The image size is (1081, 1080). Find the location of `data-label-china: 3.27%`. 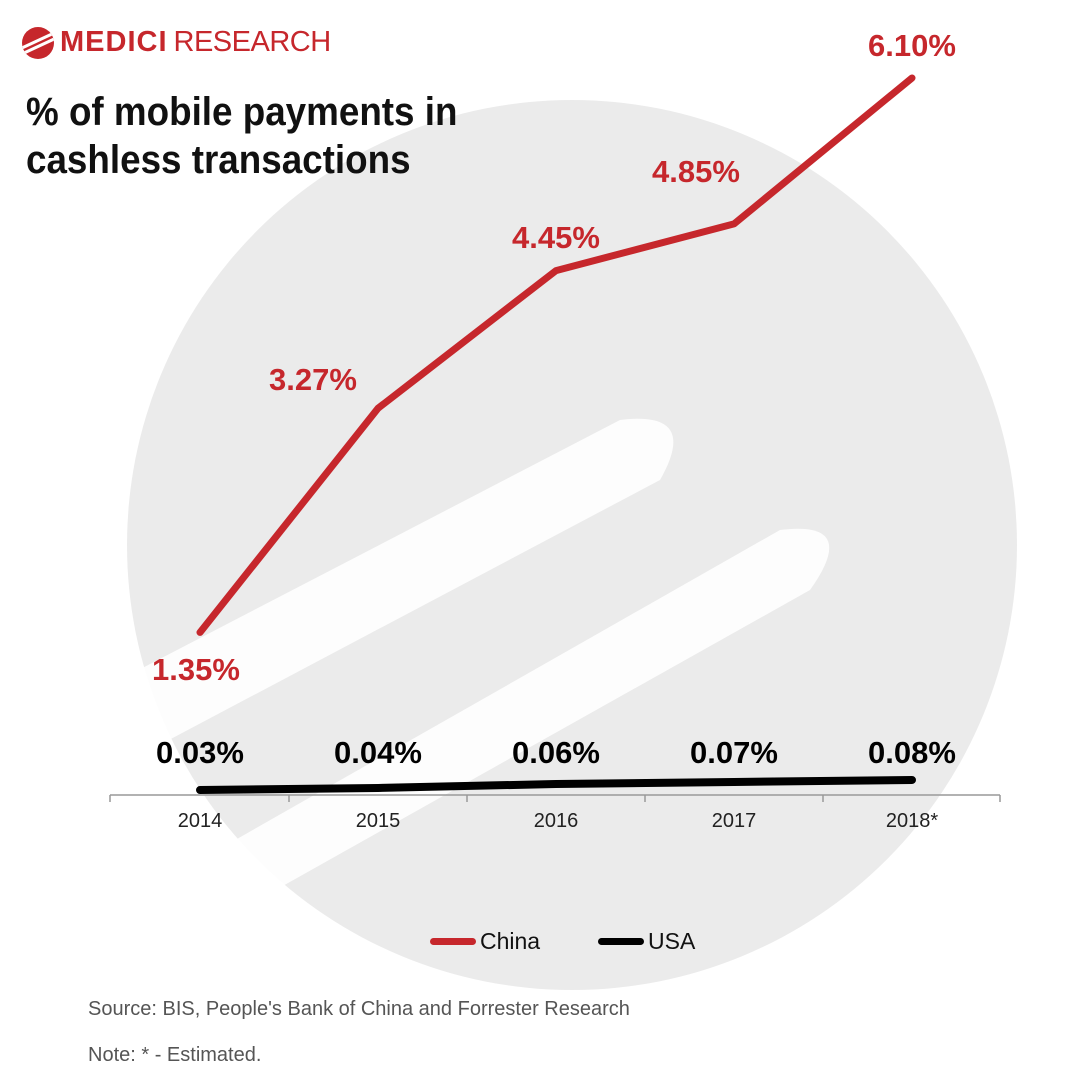

data-label-china: 3.27% is located at coordinates (313, 379).